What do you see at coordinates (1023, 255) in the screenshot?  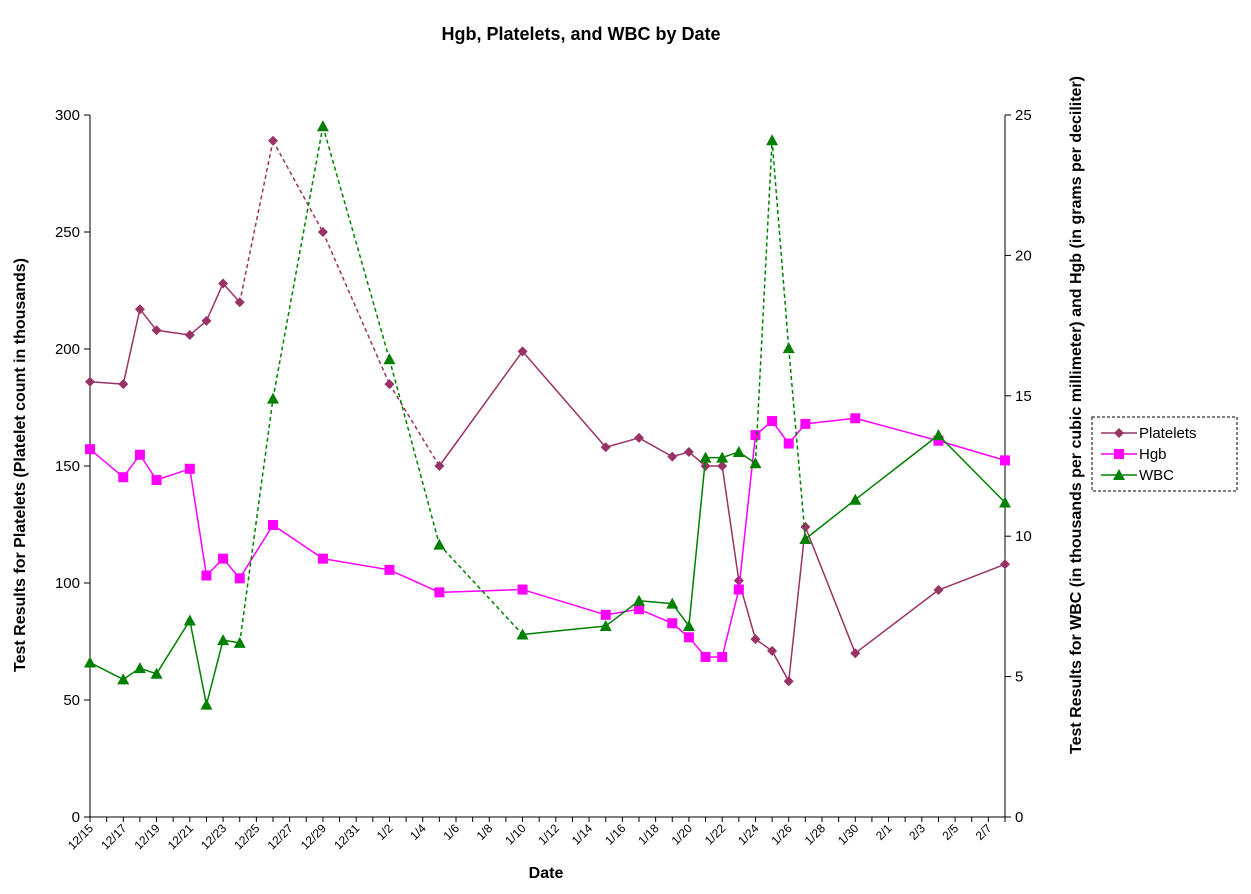 I see `y-tick-right-label: 20` at bounding box center [1023, 255].